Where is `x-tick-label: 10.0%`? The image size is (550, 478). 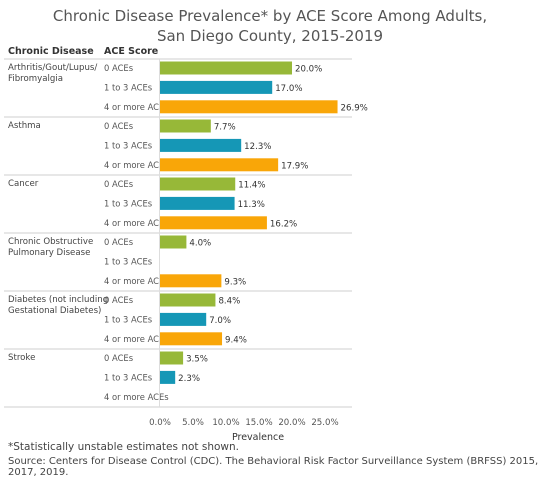
x-tick-label: 10.0% is located at coordinates (225, 423).